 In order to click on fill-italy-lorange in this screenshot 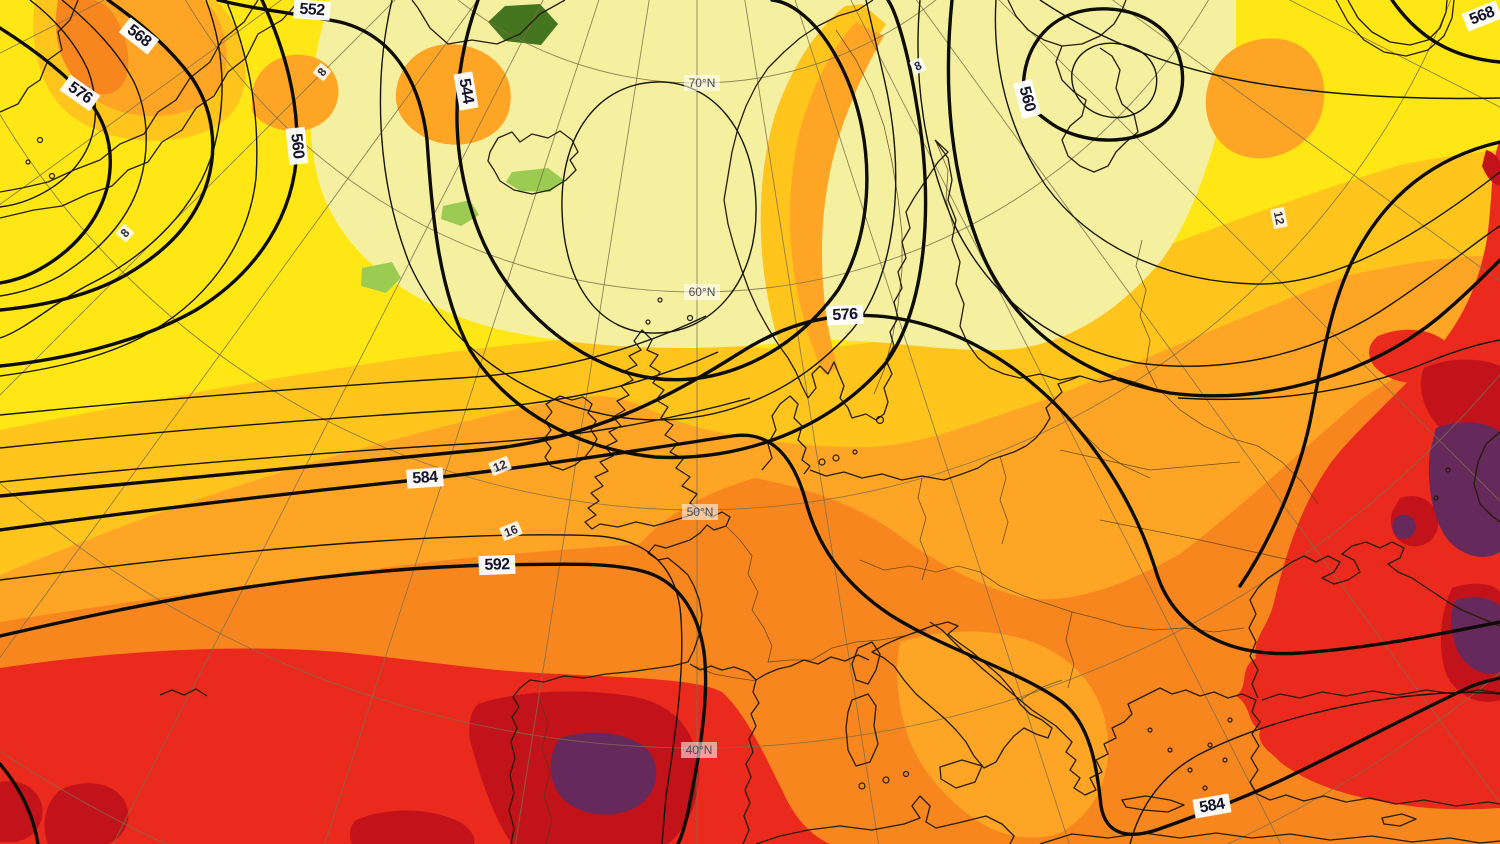, I will do `click(1003, 734)`.